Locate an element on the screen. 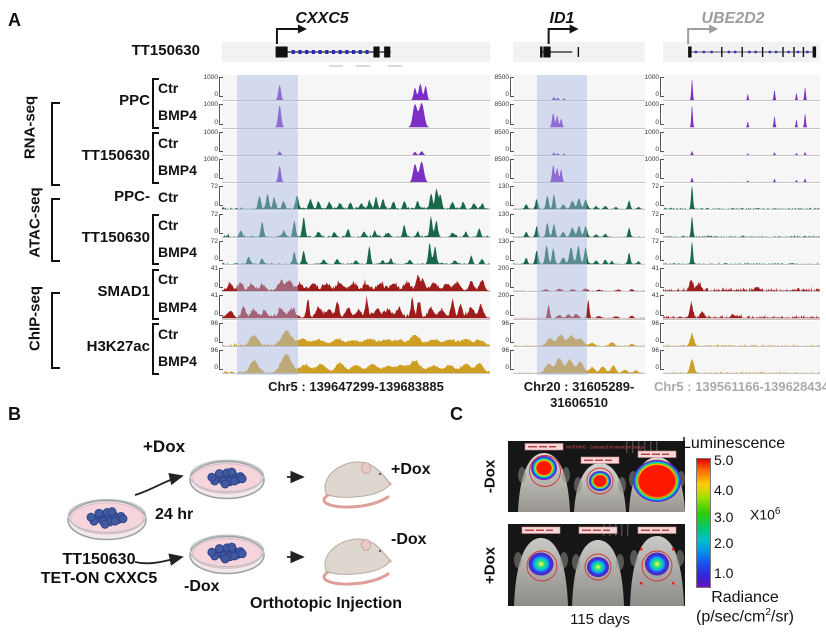  track-cxxc5-atac-seq-bmp4 is located at coordinates (356, 252).